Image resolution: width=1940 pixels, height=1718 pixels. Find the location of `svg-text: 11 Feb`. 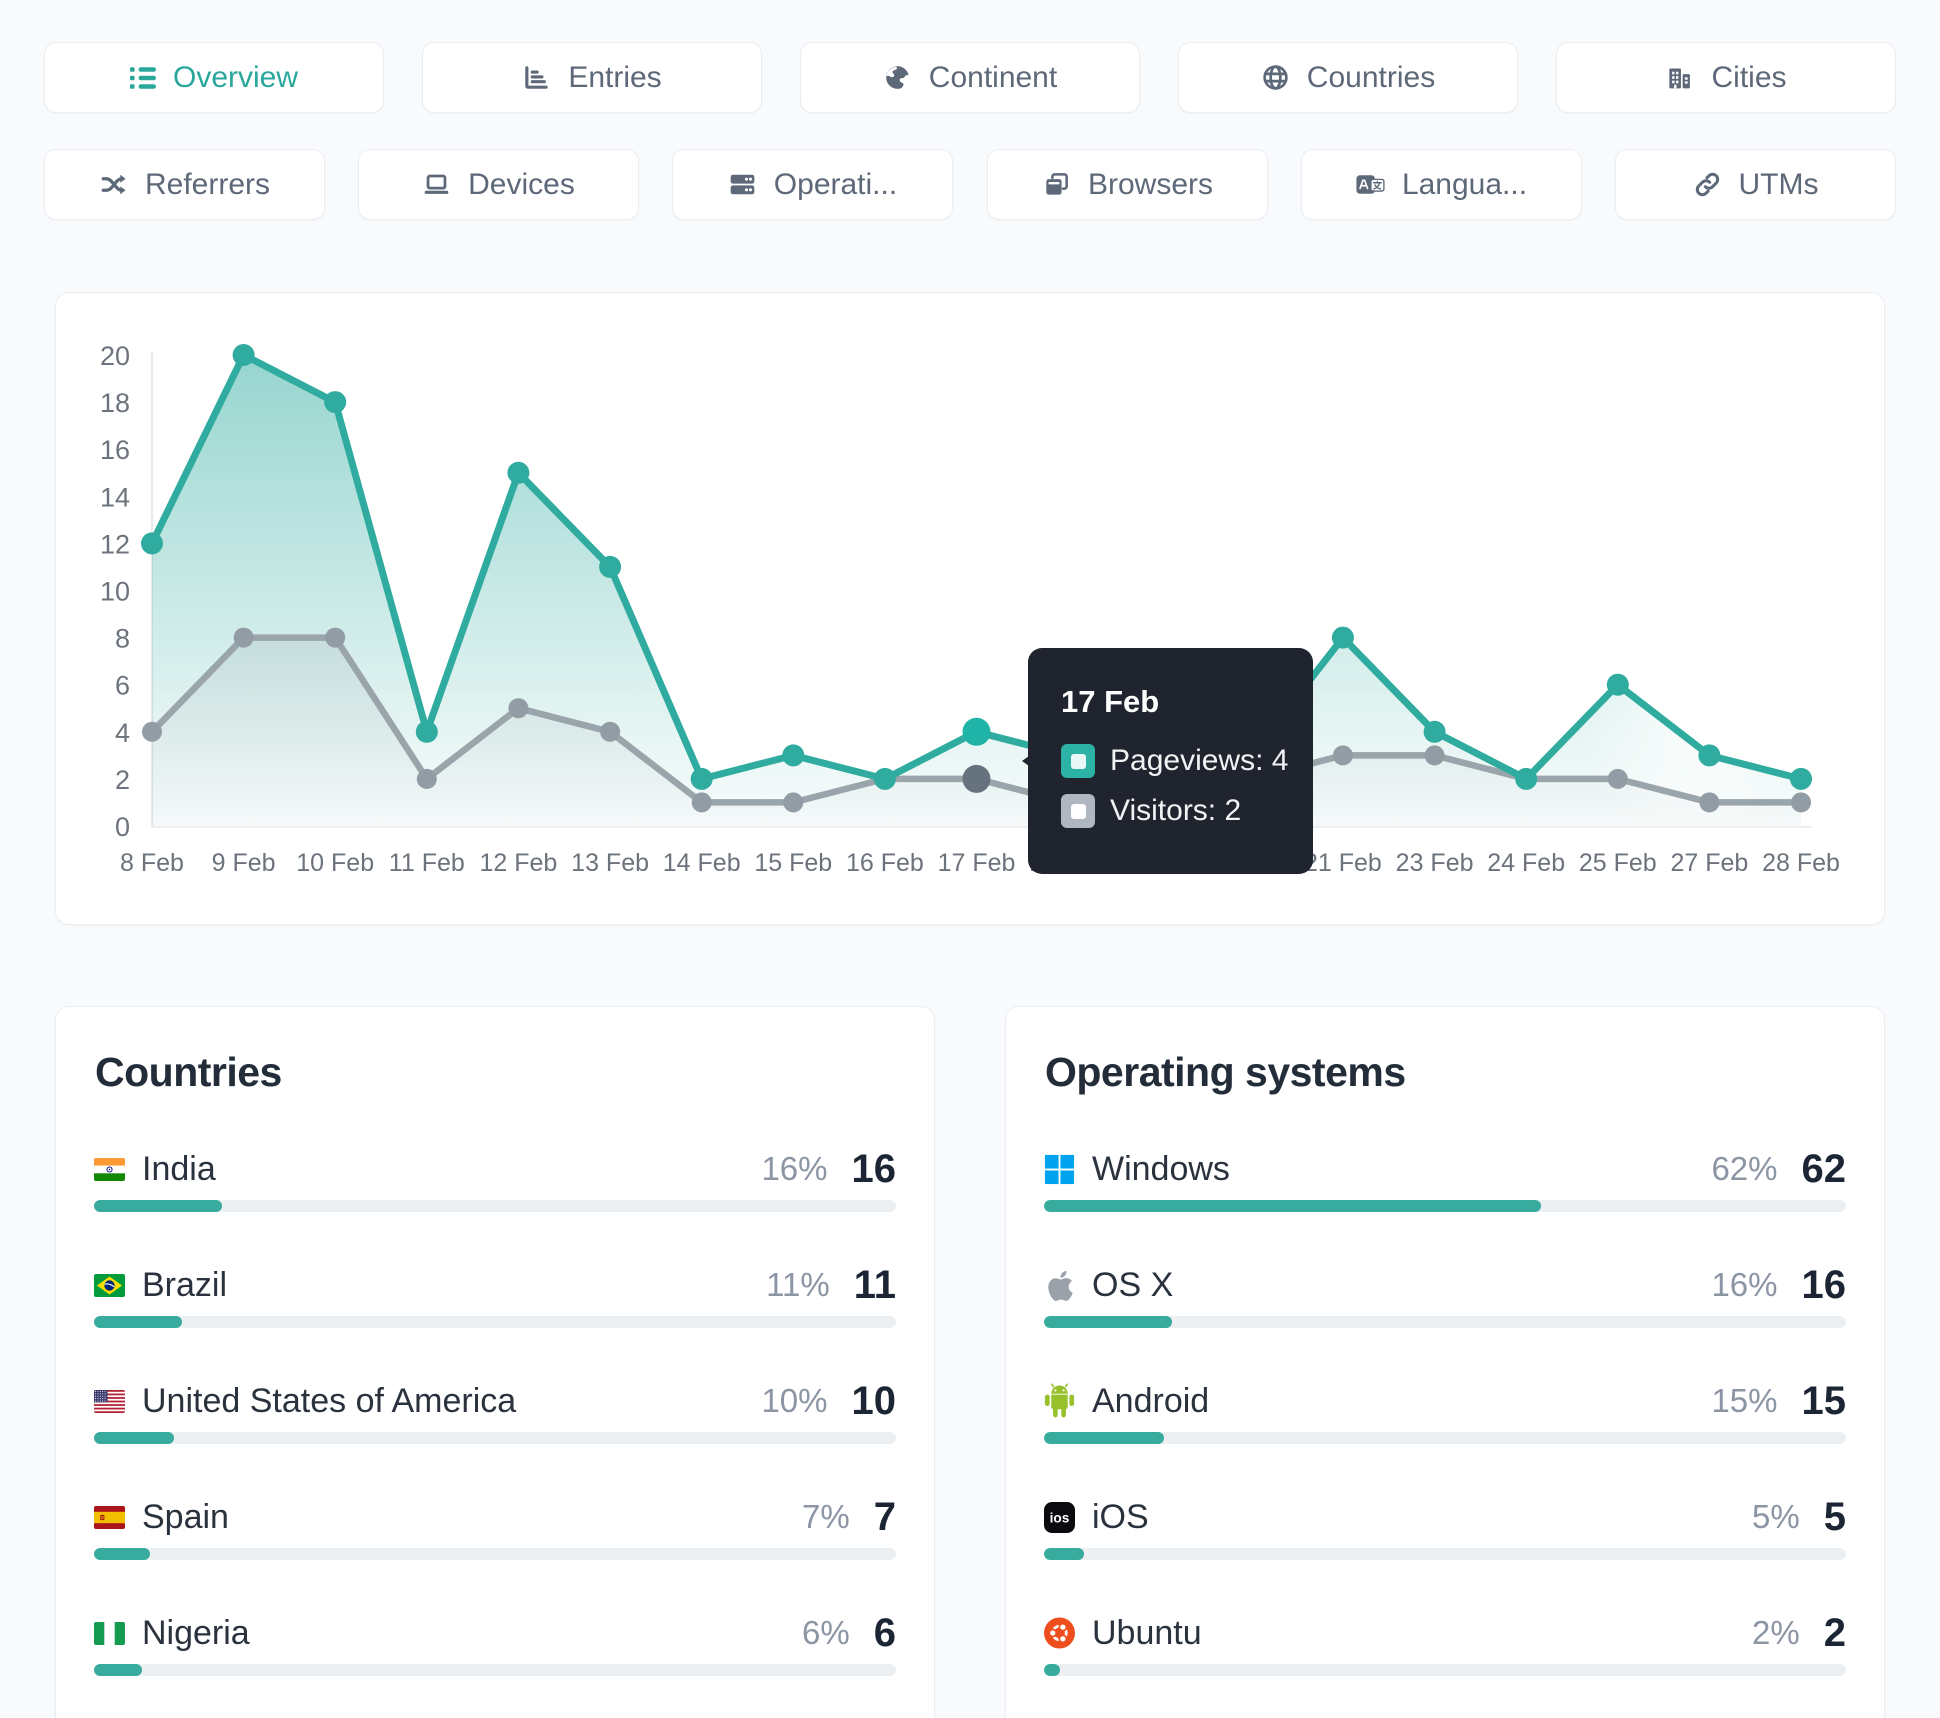

svg-text: 11 Feb is located at coordinates (427, 863).